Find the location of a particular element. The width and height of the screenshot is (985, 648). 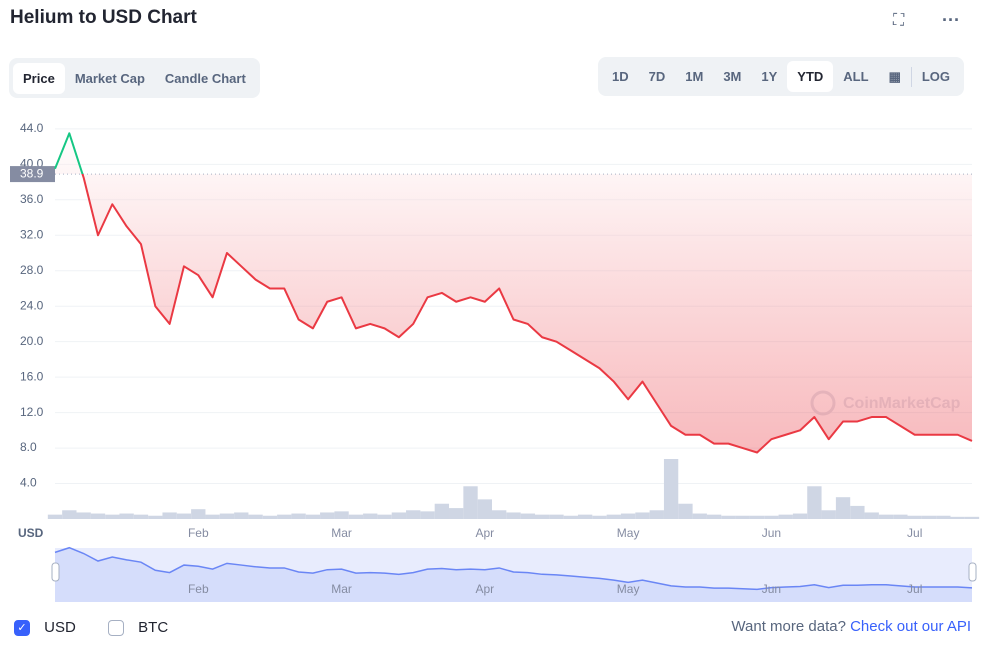

range-button: YTD is located at coordinates (810, 76).